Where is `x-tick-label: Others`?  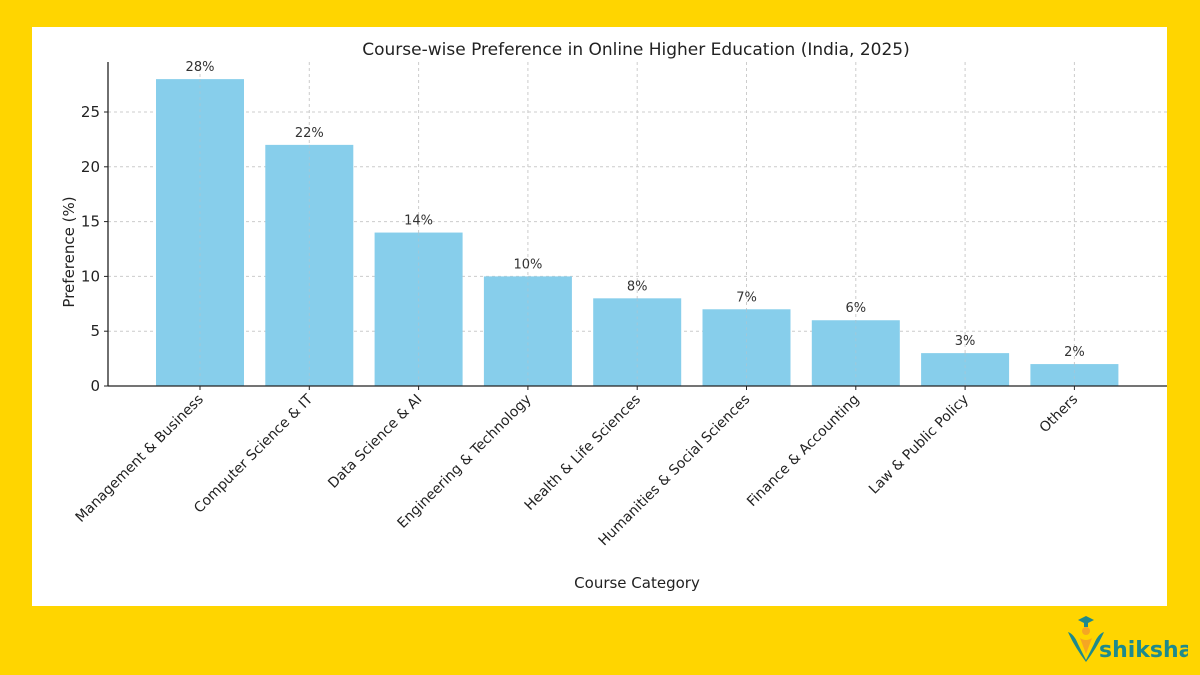
x-tick-label: Others is located at coordinates (1059, 414).